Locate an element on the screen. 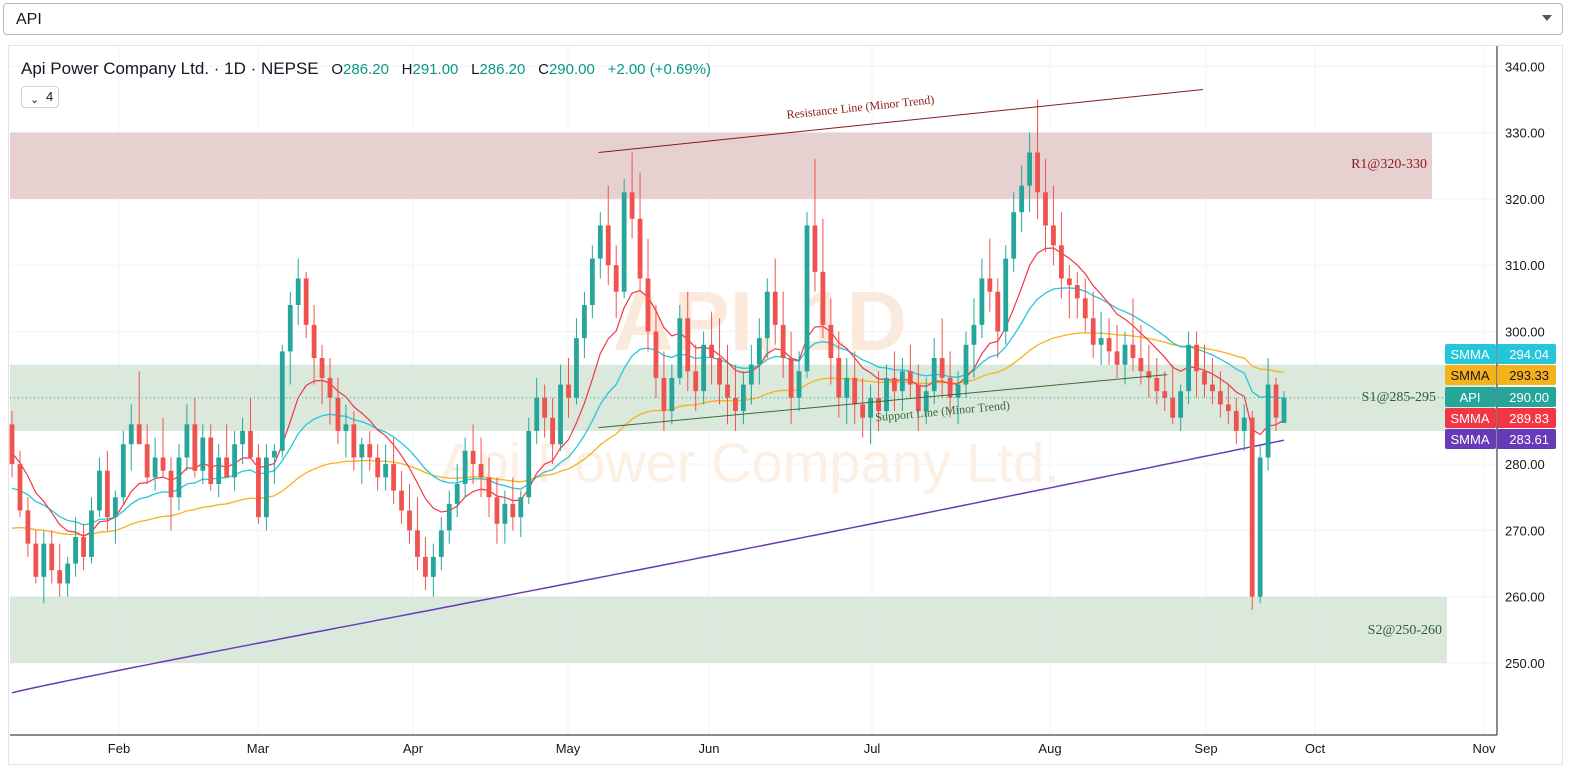 The height and width of the screenshot is (769, 1571). price-label-value: 289.83 is located at coordinates (1529, 418).